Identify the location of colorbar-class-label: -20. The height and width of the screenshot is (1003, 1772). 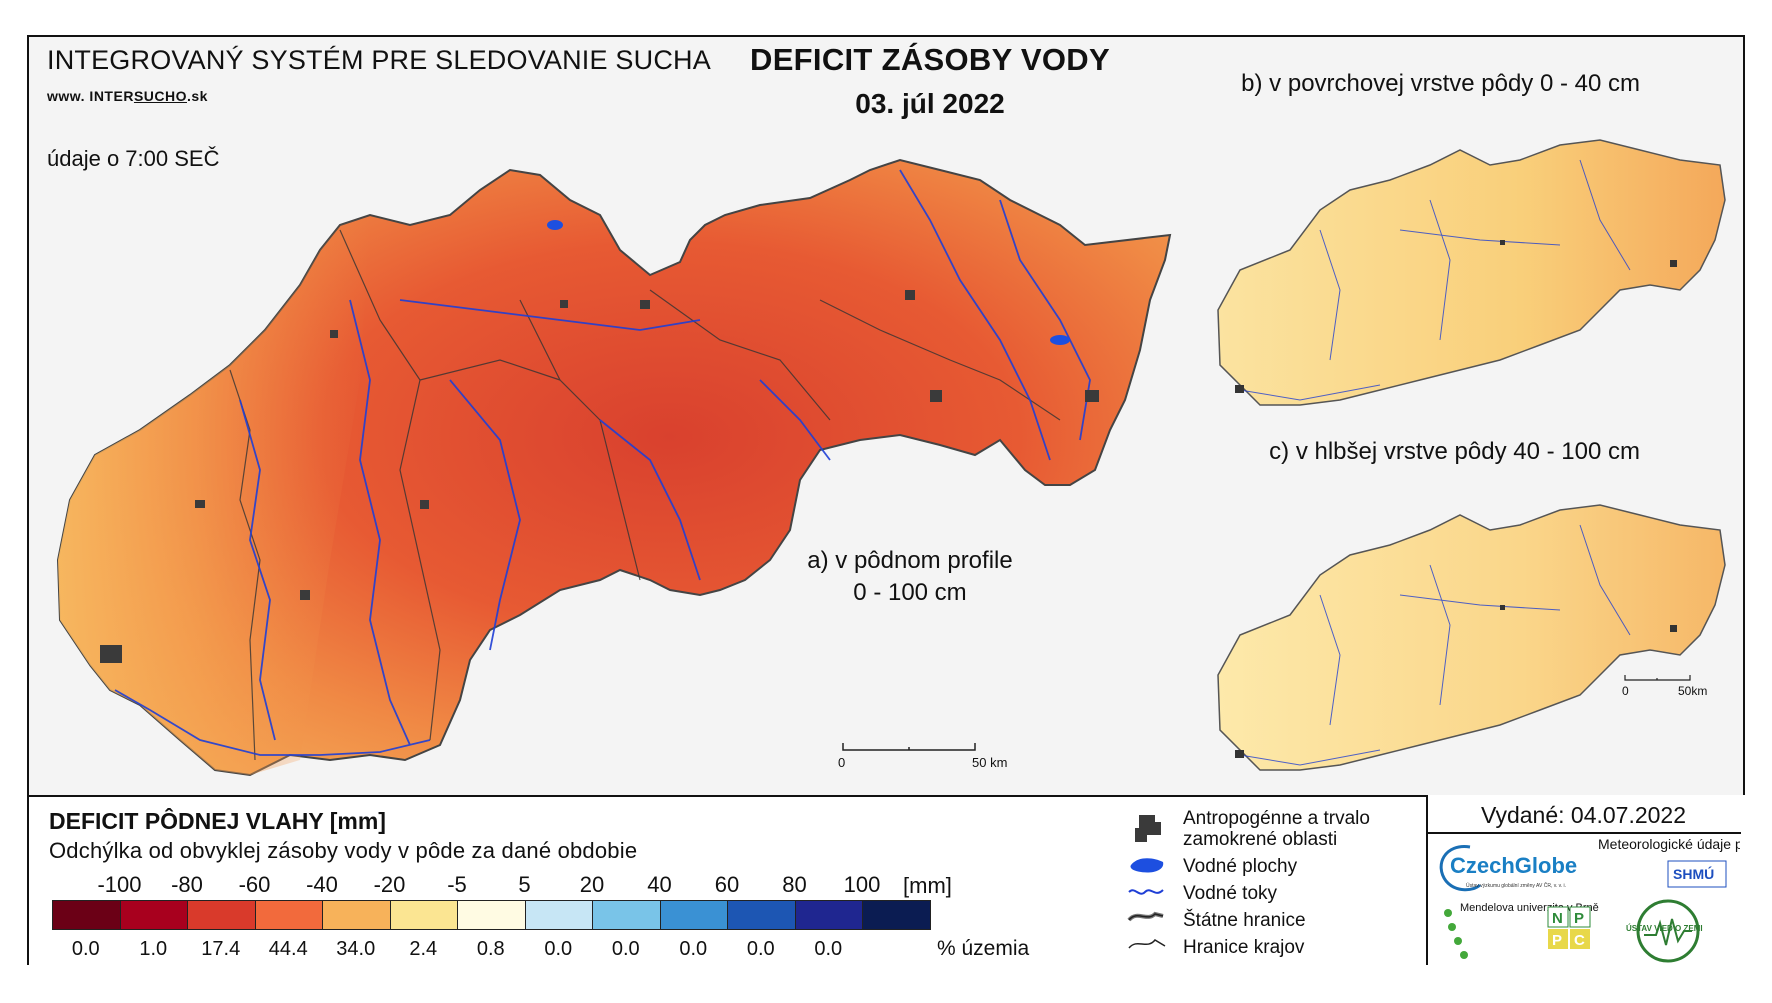
(389, 884).